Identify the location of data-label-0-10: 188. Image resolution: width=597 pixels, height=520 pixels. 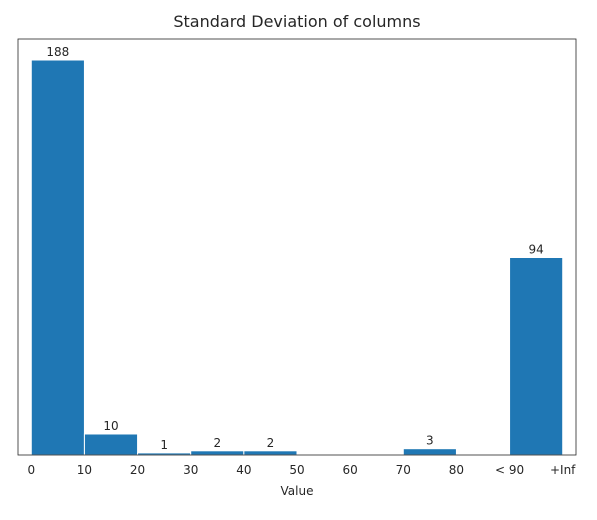
(57, 52).